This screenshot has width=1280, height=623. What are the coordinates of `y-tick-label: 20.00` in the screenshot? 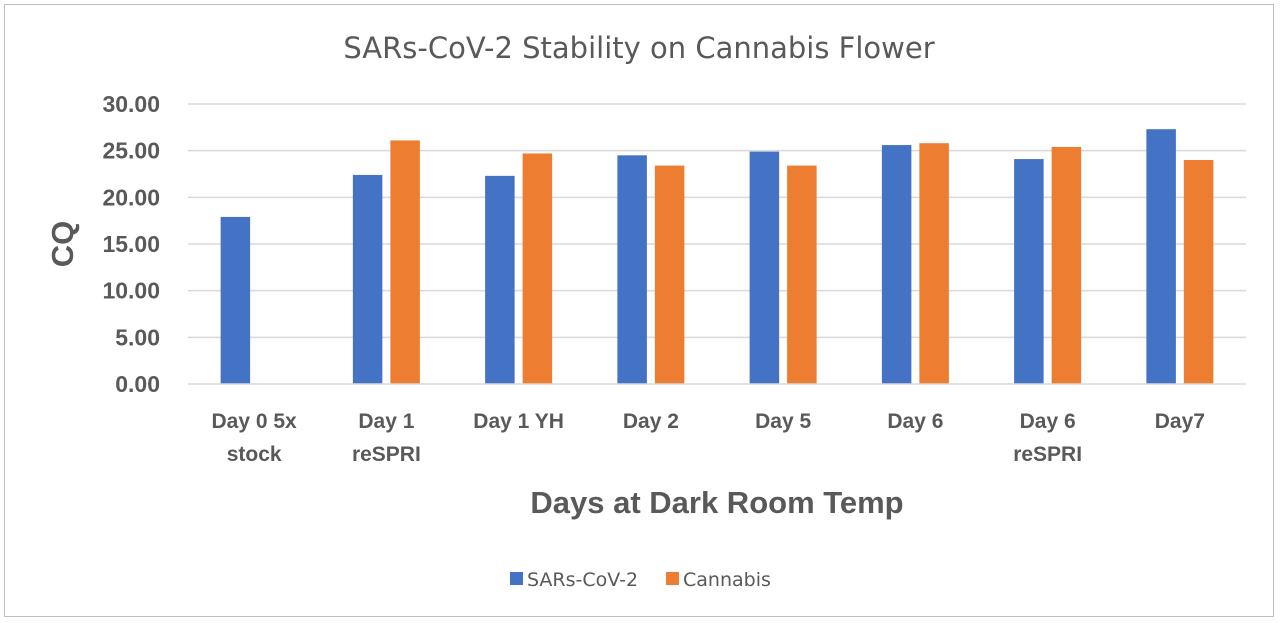 It's located at (131, 197).